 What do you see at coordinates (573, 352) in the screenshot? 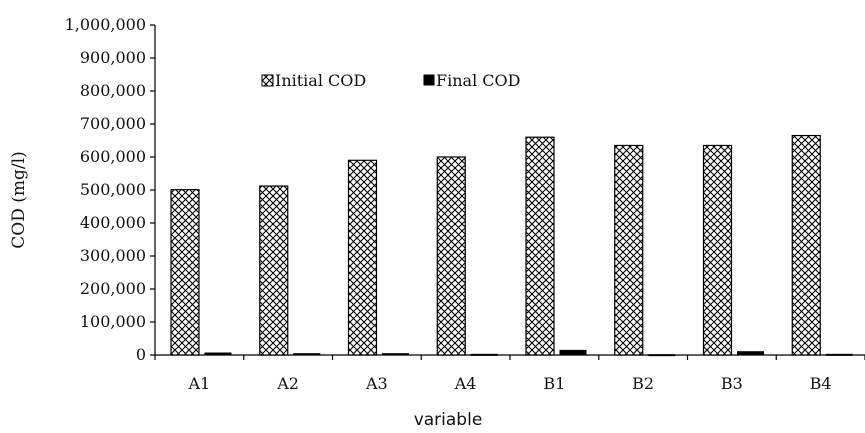
I see `bar-final-cod-b1` at bounding box center [573, 352].